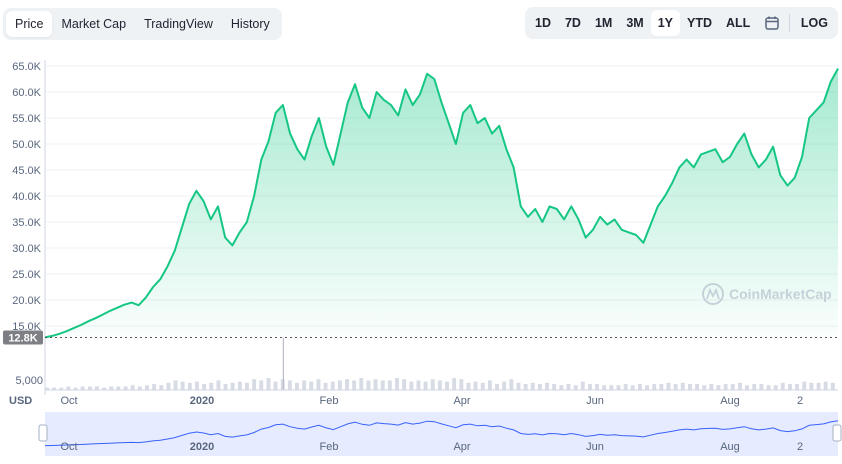  What do you see at coordinates (26, 301) in the screenshot?
I see `y-tick-label: 20.0K` at bounding box center [26, 301].